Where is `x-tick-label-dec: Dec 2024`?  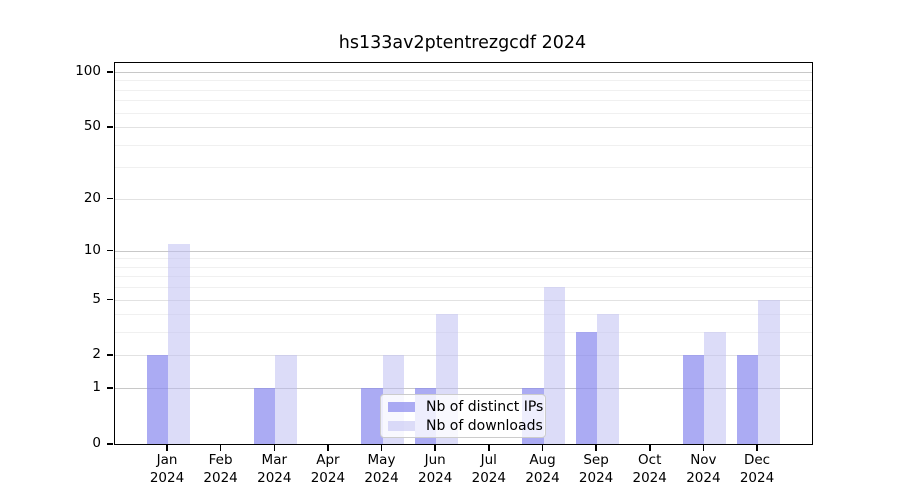
x-tick-label-dec: Dec 2024 is located at coordinates (757, 469).